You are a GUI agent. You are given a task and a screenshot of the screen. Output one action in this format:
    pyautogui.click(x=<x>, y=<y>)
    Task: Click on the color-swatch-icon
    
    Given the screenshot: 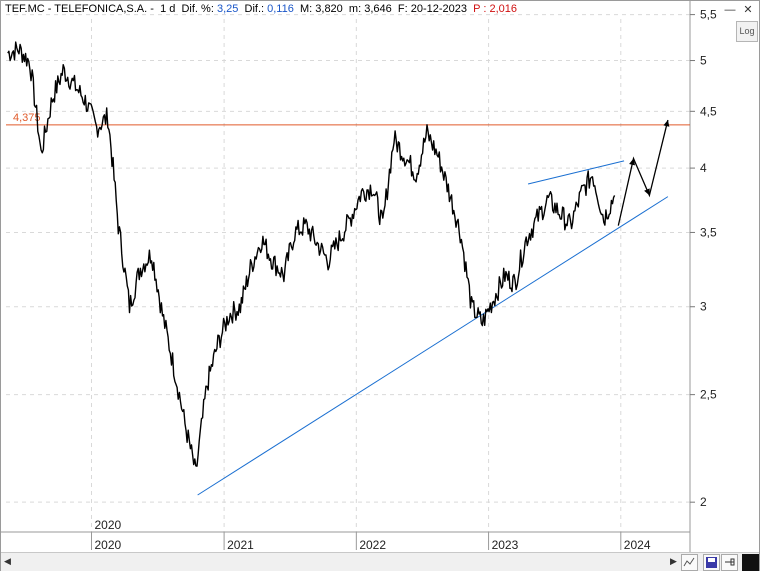 What is the action you would take?
    pyautogui.click(x=750, y=562)
    